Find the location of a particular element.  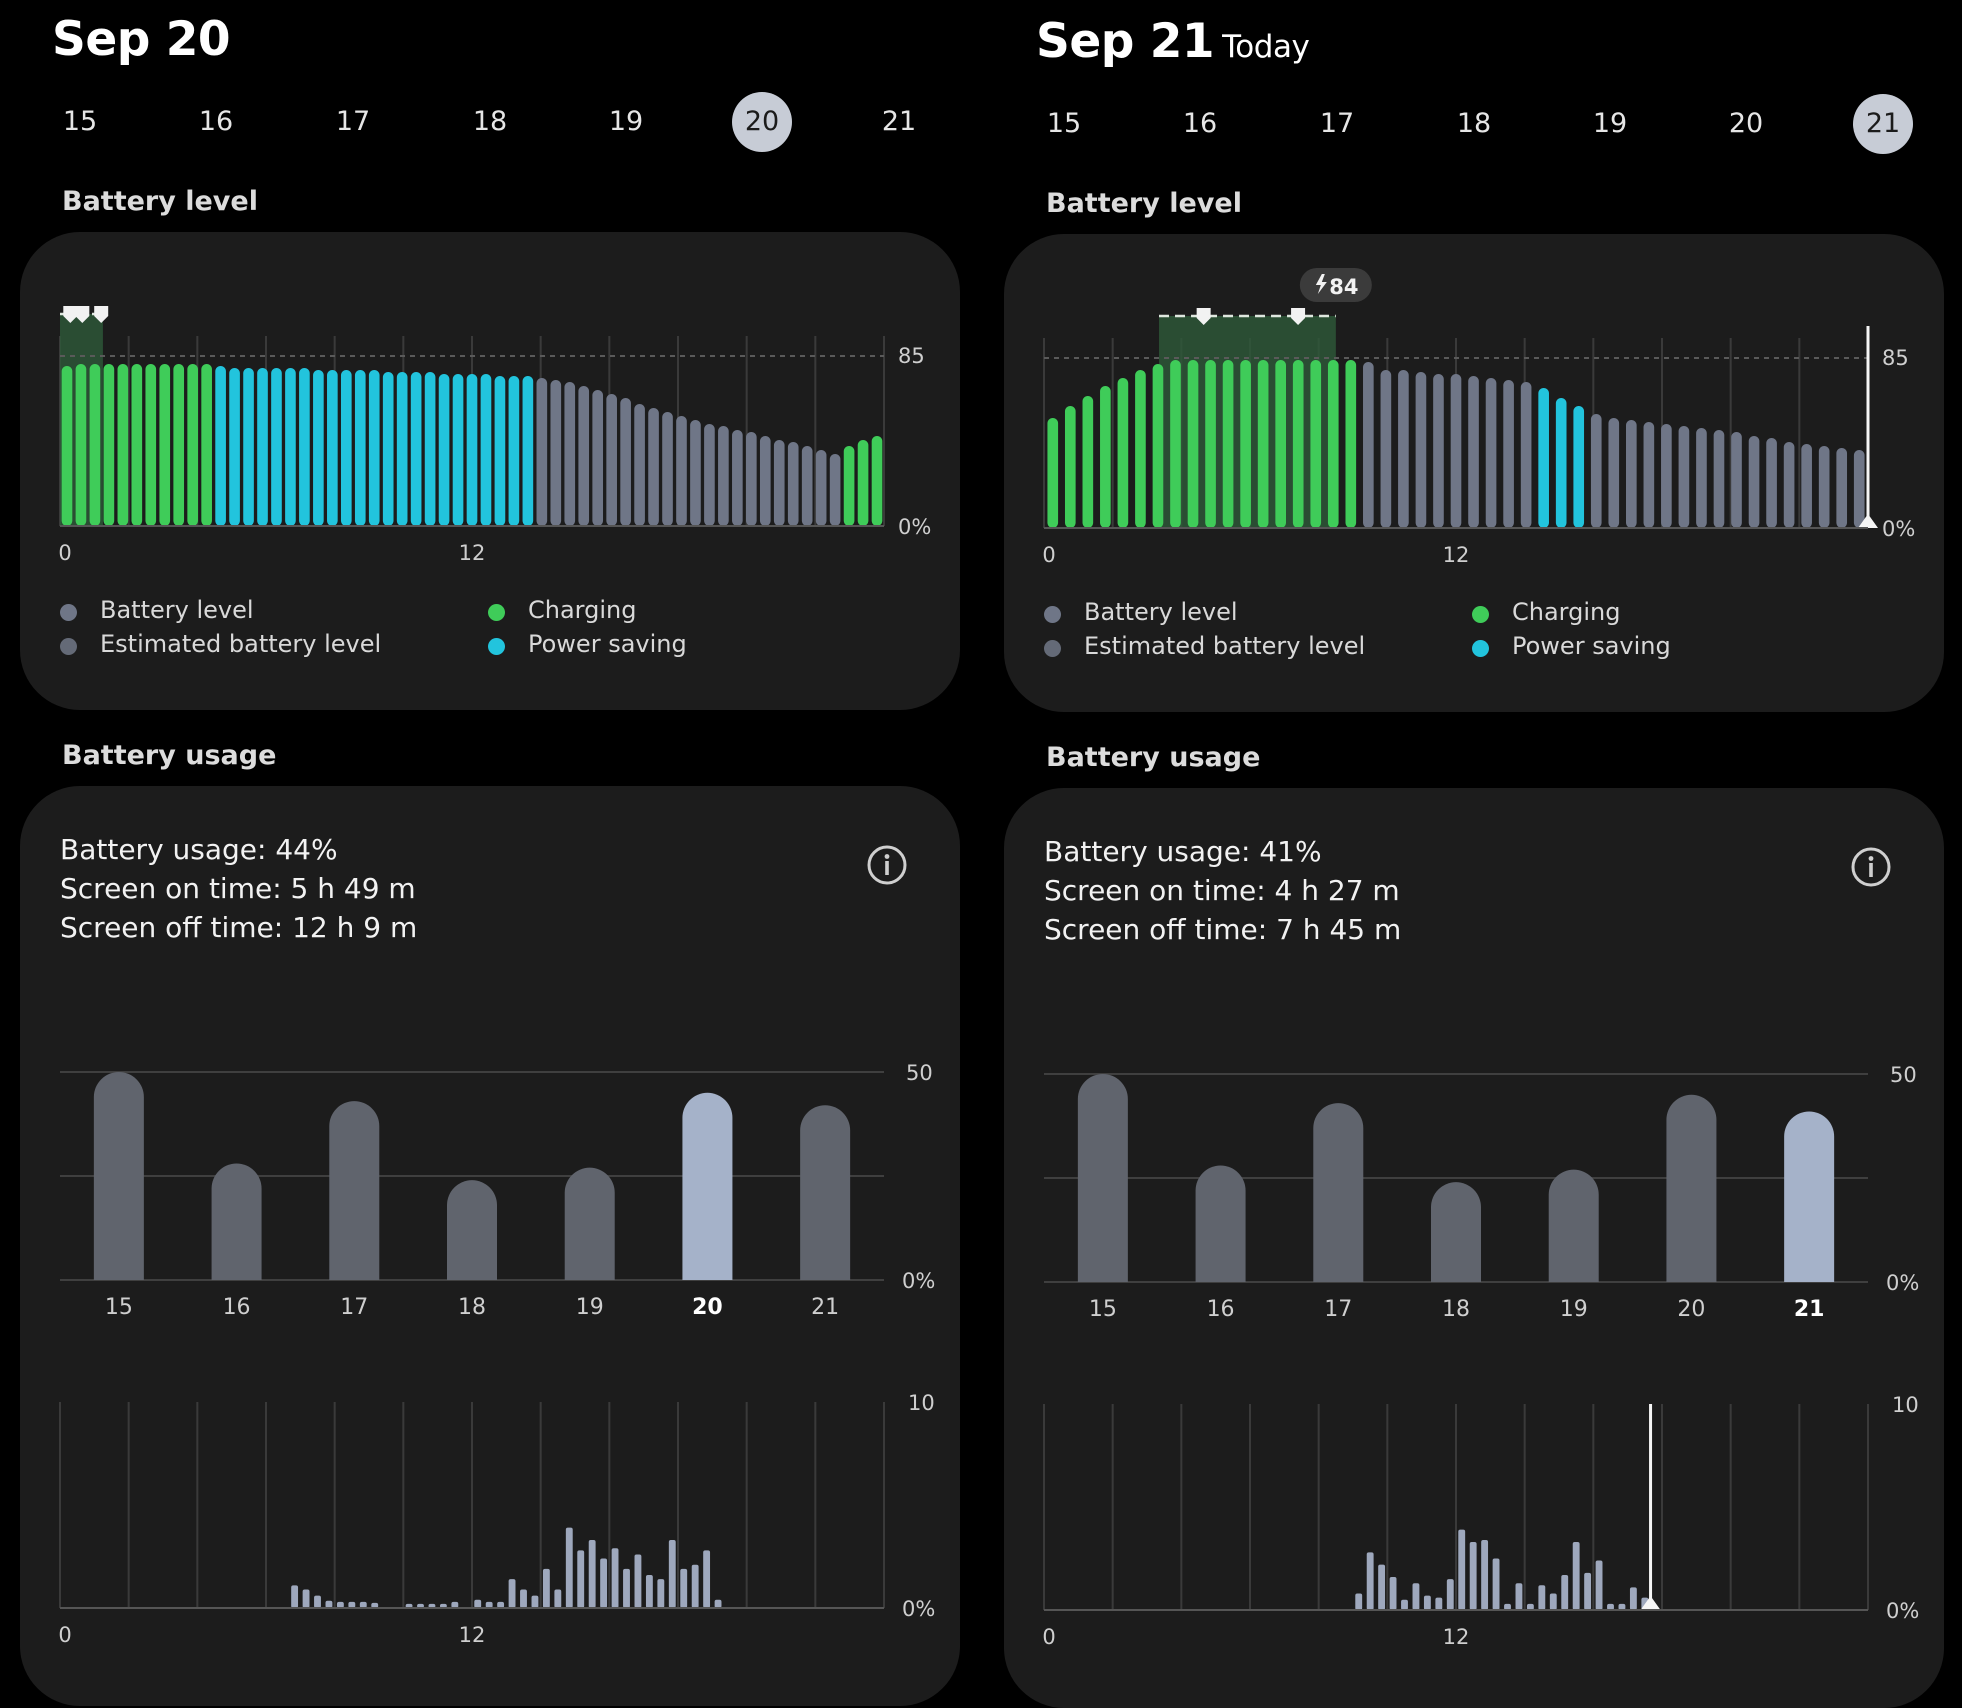

charge-badge is located at coordinates (1335, 285).